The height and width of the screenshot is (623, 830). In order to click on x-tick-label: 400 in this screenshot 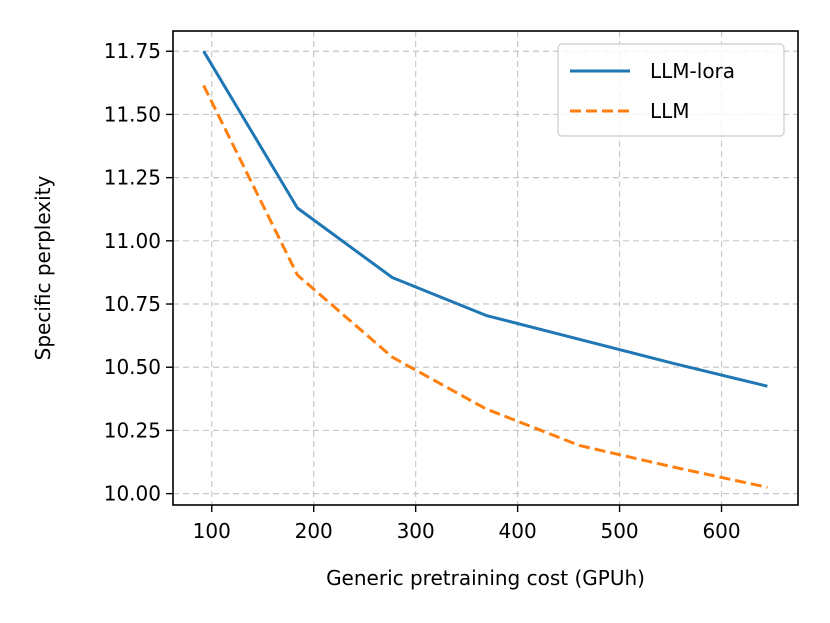, I will do `click(518, 531)`.